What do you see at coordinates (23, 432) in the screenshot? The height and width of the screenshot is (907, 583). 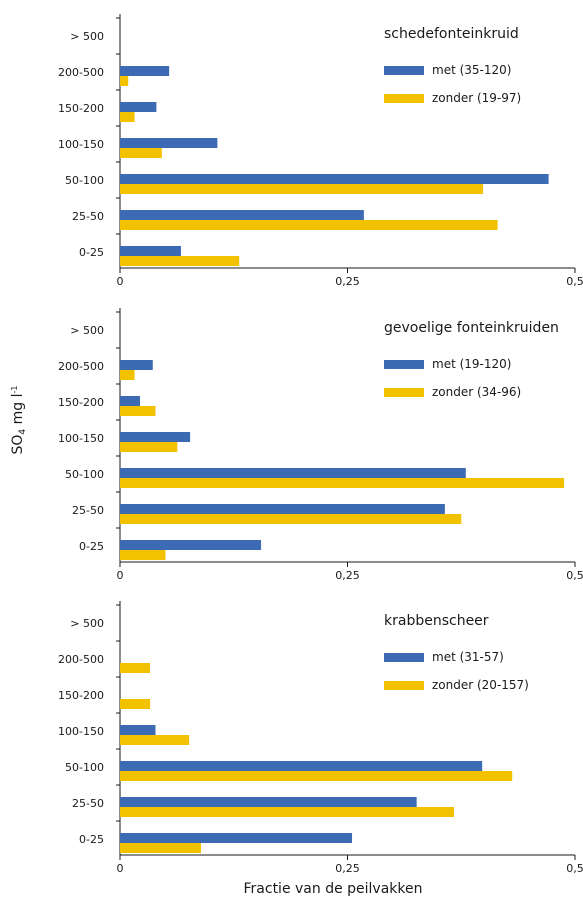 I see `y-axis-title-subscript: 4` at bounding box center [23, 432].